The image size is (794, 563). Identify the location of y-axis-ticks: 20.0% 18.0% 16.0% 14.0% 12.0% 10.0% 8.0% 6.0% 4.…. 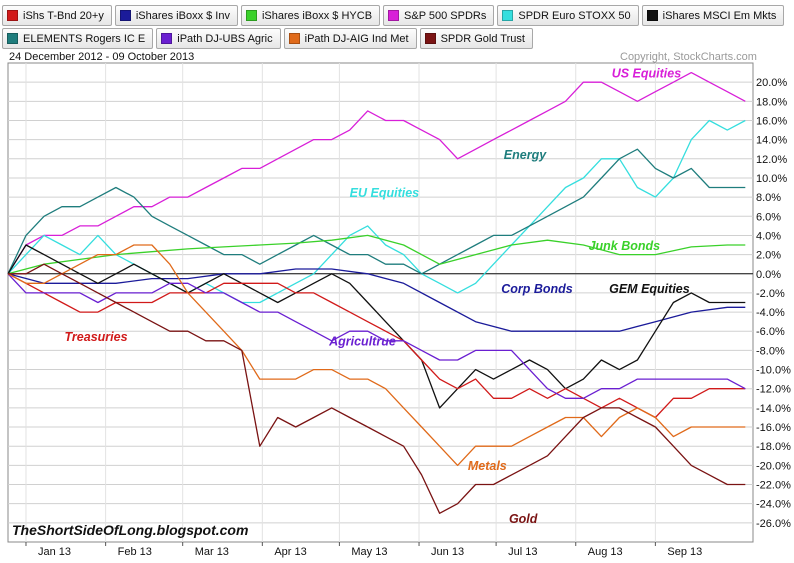
(773, 303).